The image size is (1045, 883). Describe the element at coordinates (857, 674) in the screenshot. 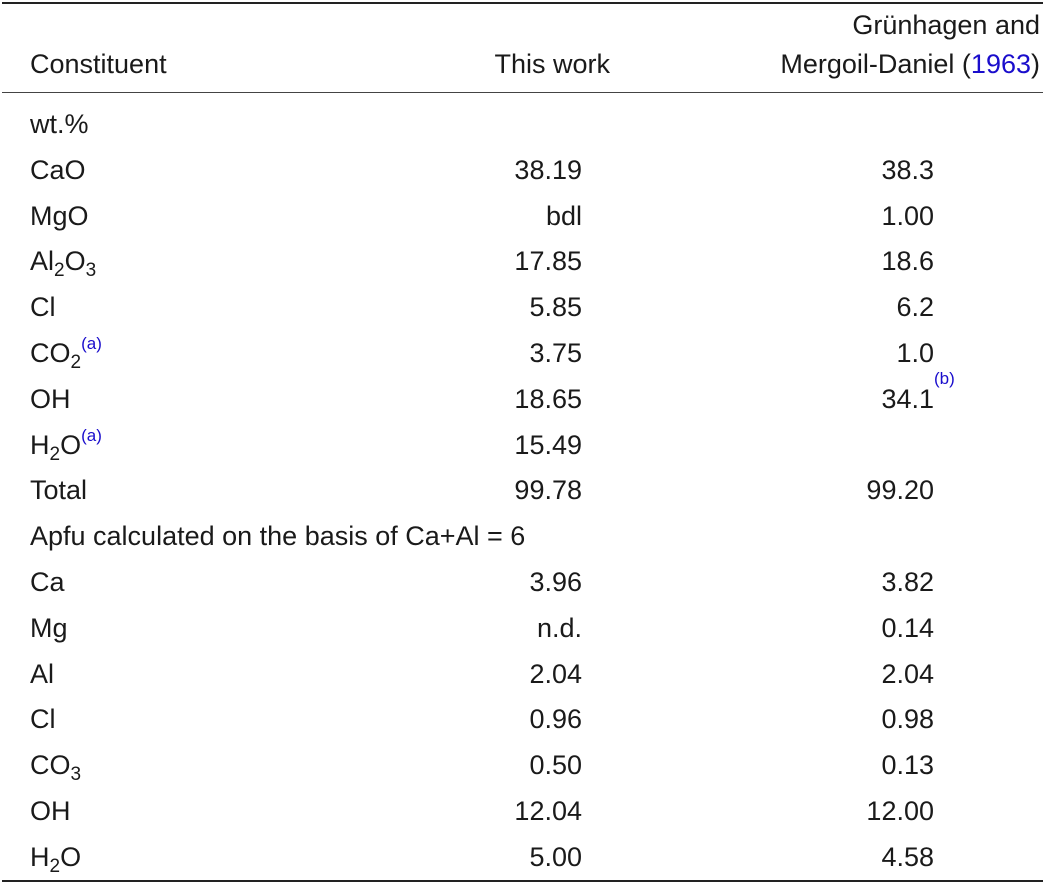

I see `reference-value-cell: 2.04` at that location.